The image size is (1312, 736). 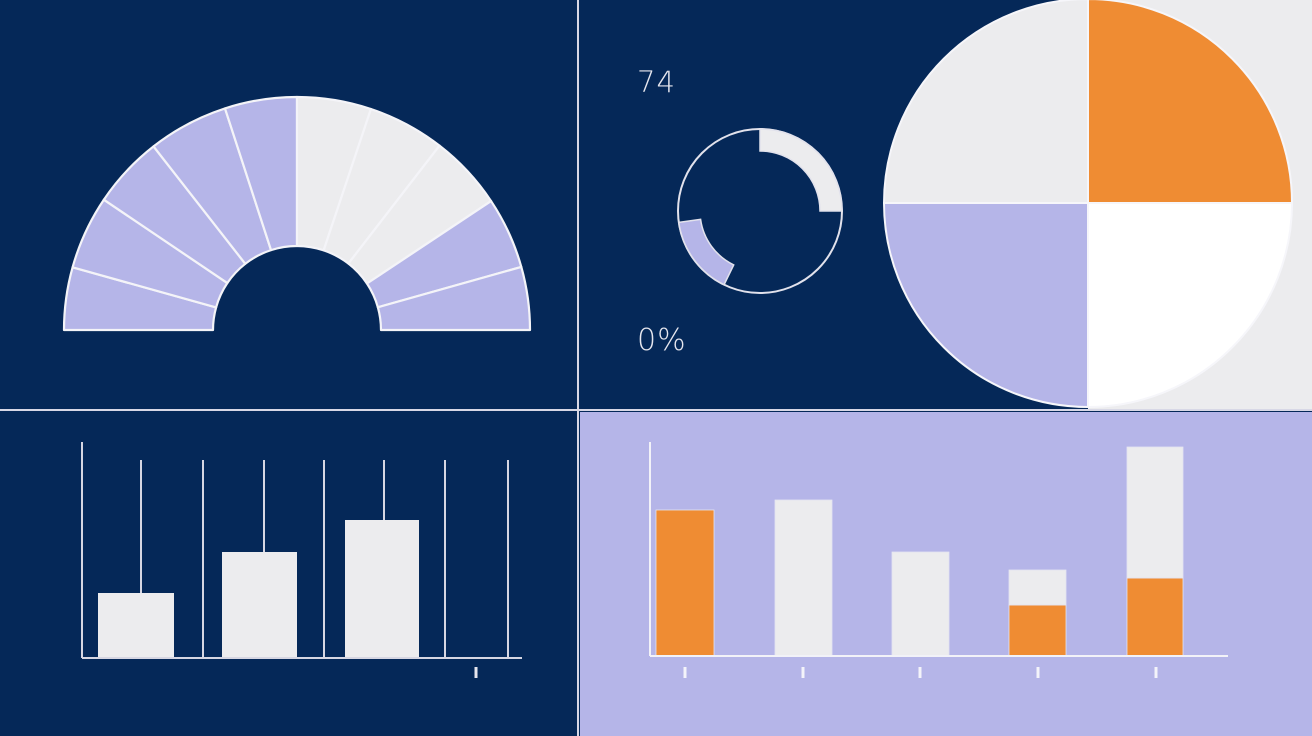 I want to click on stacked-bar-chart-right, so click(x=938, y=560).